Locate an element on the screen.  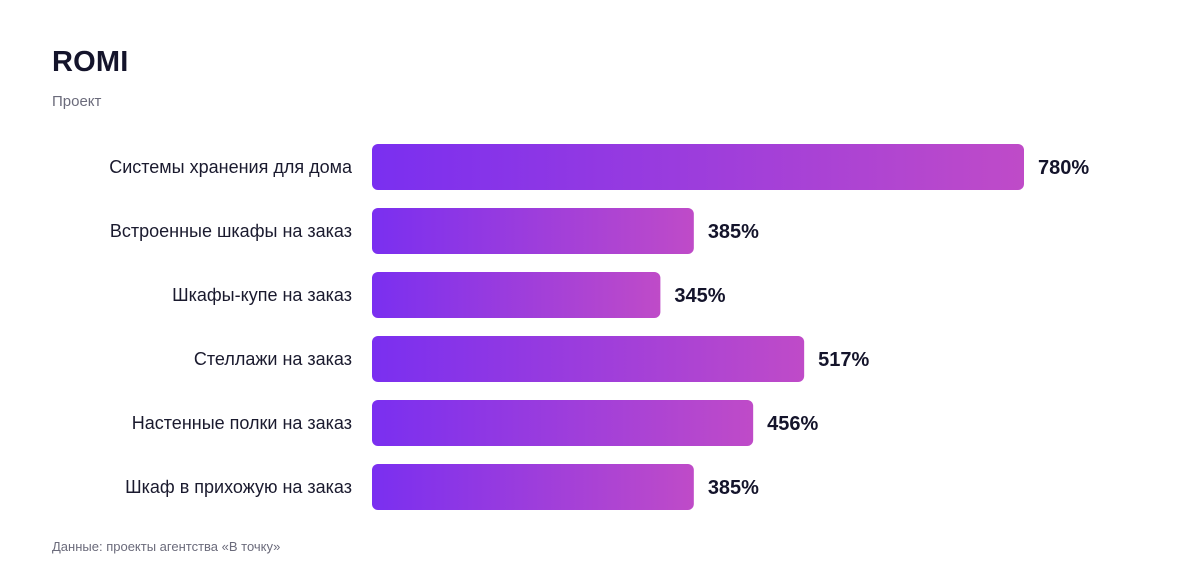
bar-row: Настенные полки на заказ 456% is located at coordinates (475, 423).